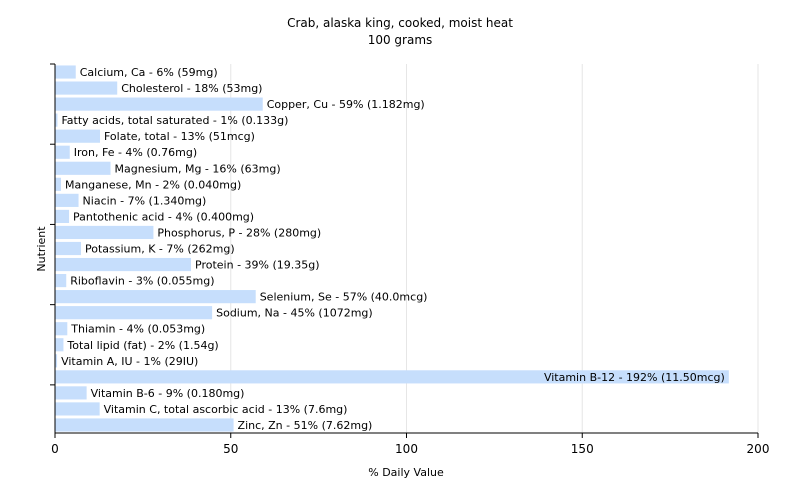 Image resolution: width=800 pixels, height=500 pixels. What do you see at coordinates (142, 281) in the screenshot?
I see `bar-label: Riboflavin - 3% (0.055mg)` at bounding box center [142, 281].